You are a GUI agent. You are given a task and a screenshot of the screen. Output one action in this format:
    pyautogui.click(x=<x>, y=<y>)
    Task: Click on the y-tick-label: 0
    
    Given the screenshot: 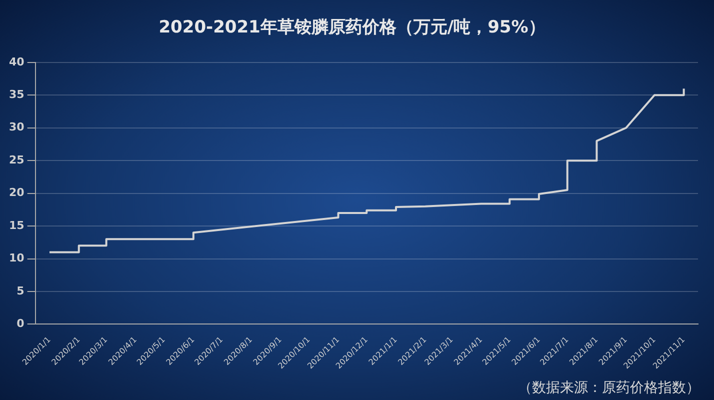 What is the action you would take?
    pyautogui.click(x=20, y=323)
    